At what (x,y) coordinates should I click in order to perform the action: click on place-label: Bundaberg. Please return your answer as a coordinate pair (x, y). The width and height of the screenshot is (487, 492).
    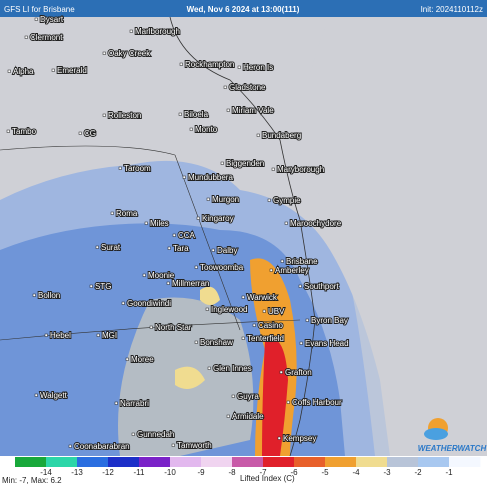
    Looking at the image, I should click on (281, 135).